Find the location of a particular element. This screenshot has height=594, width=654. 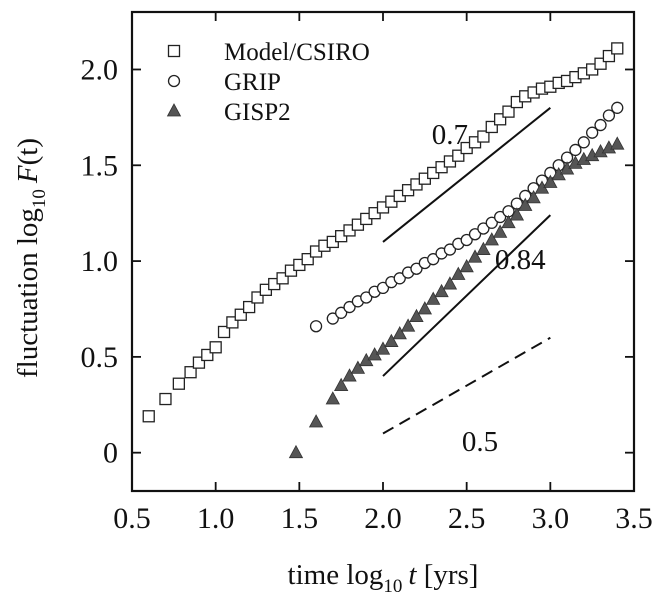

y-tick-label: 0.5 is located at coordinates (100, 357).